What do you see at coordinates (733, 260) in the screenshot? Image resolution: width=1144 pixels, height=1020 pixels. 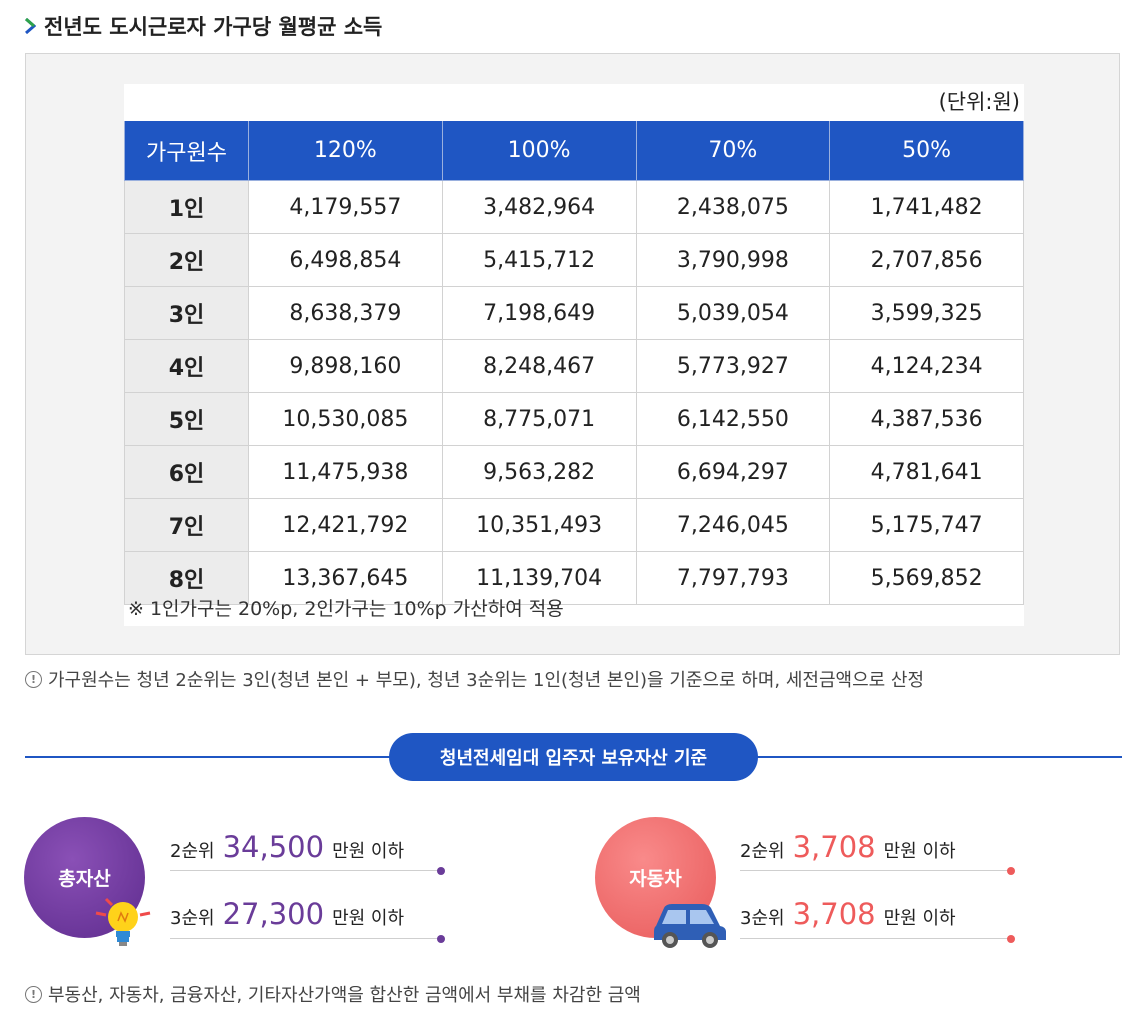 I see `table-cell: 3,790,998` at bounding box center [733, 260].